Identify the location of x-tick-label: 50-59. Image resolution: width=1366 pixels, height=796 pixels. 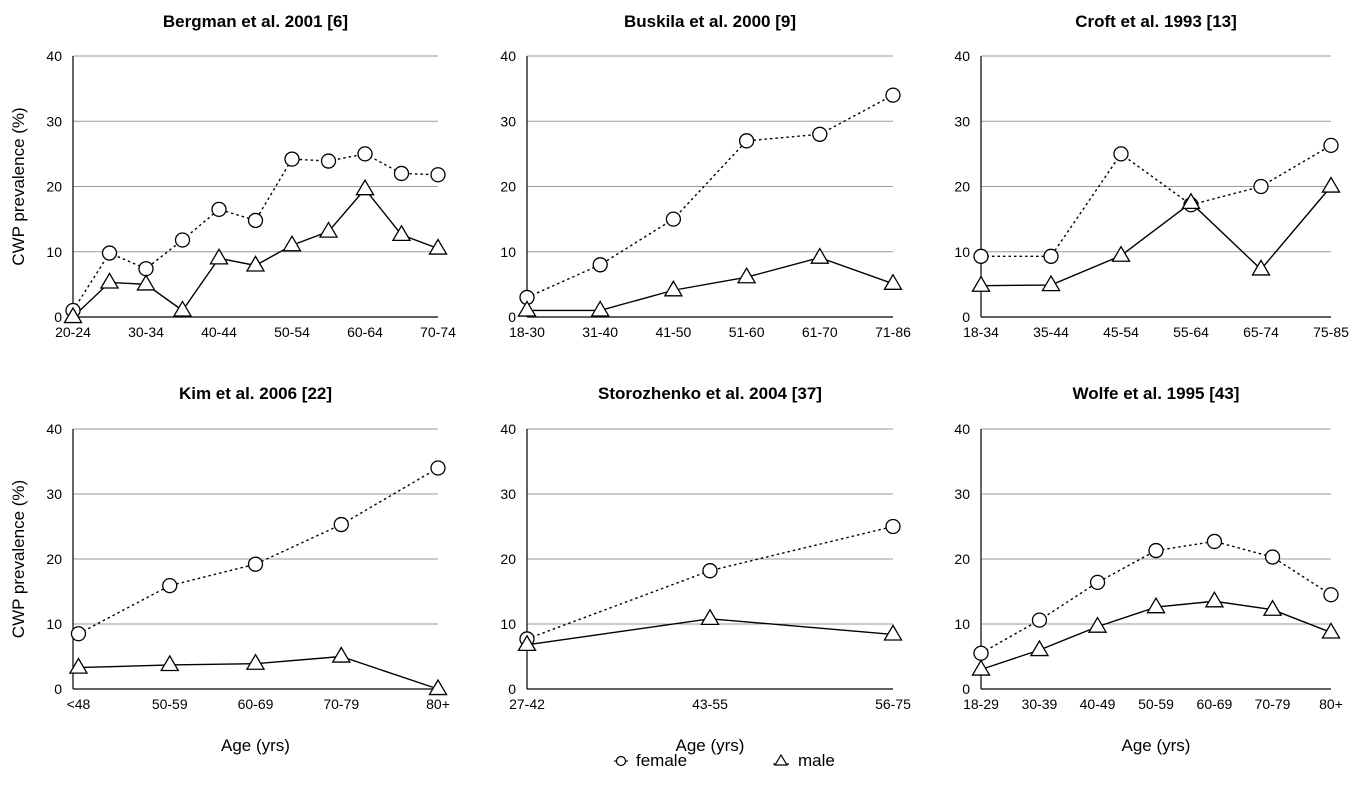
(1156, 704).